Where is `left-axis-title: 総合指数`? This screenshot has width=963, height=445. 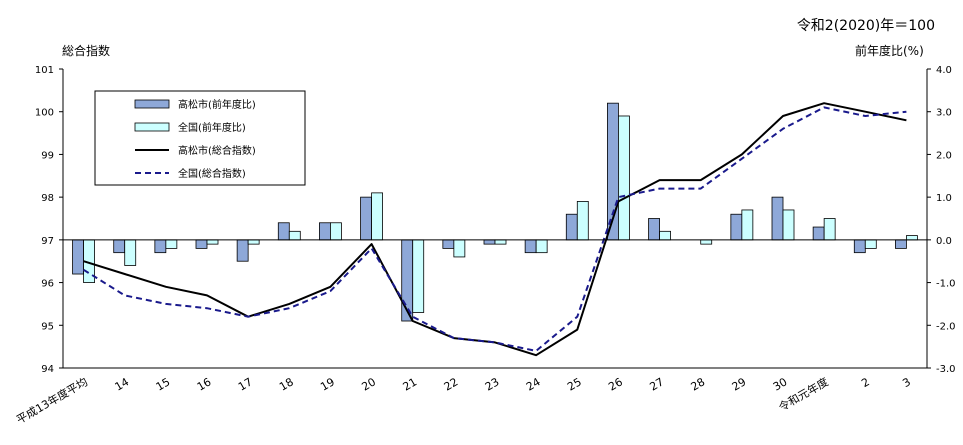
left-axis-title: 総合指数 is located at coordinates (86, 50).